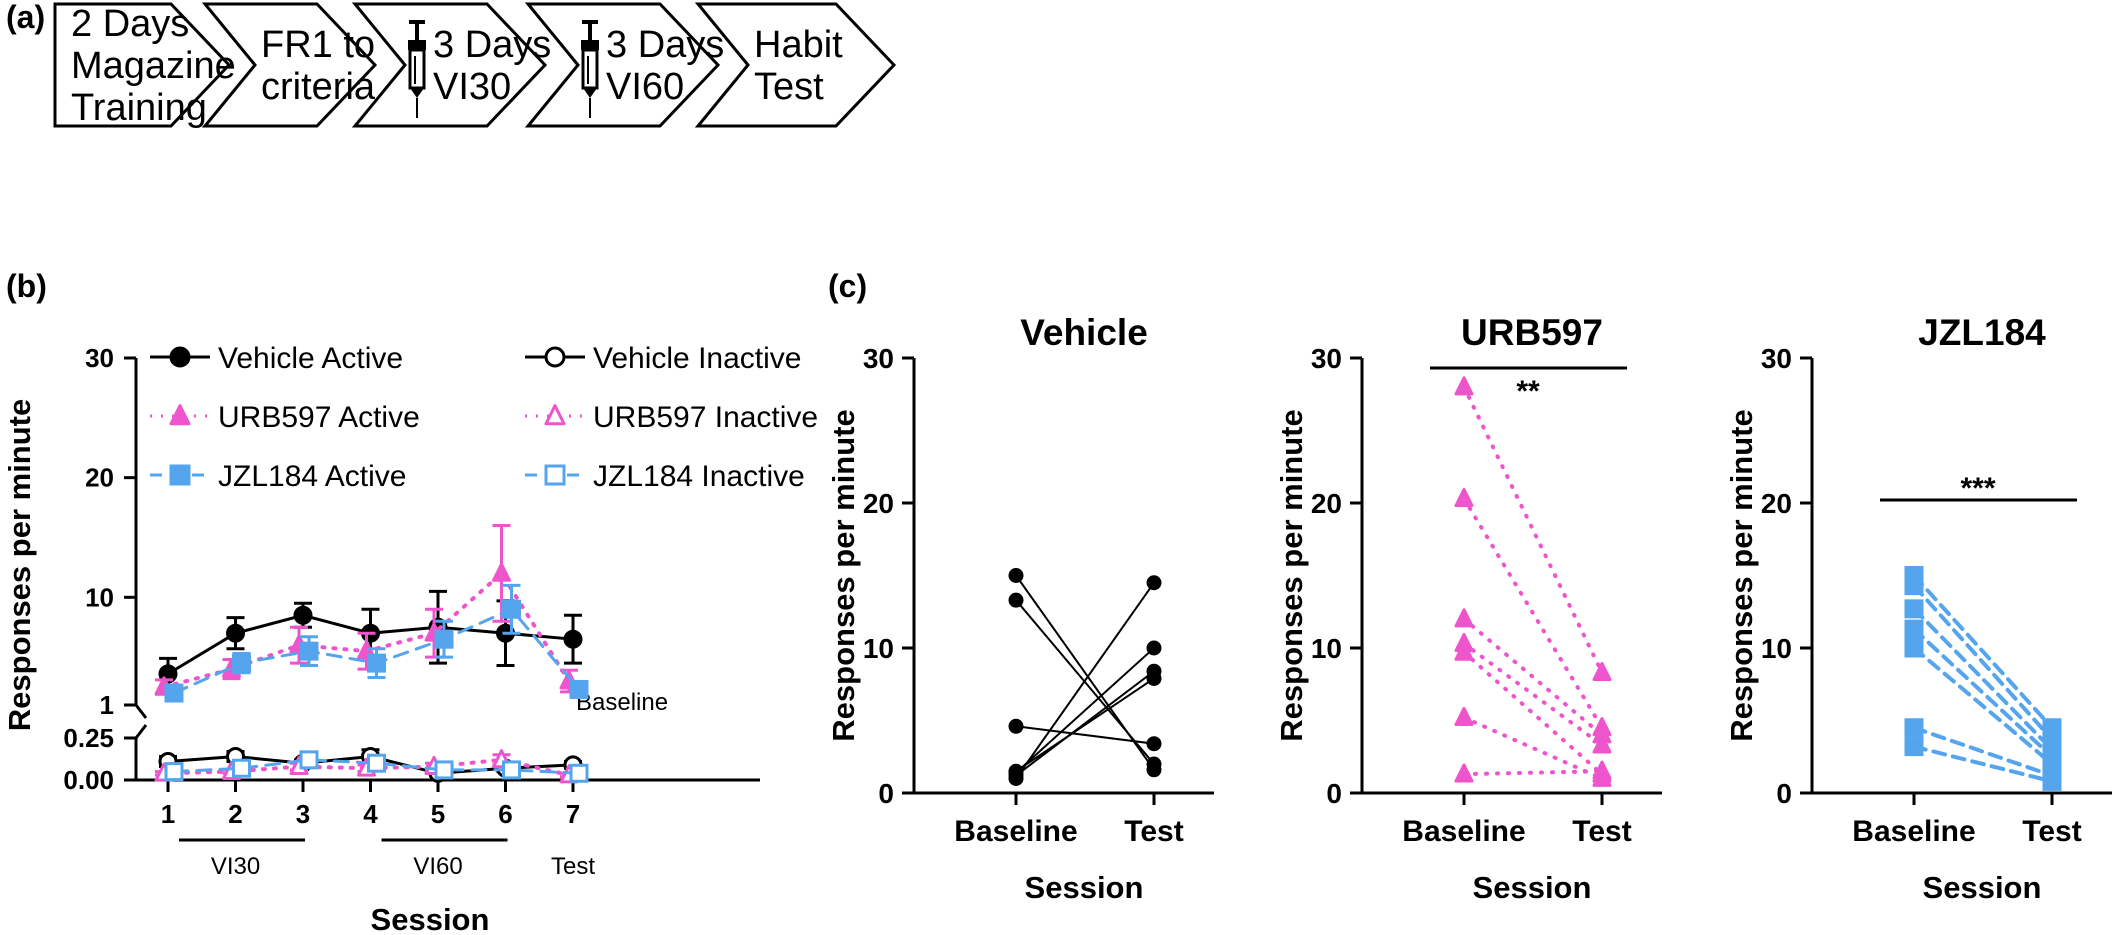 The height and width of the screenshot is (935, 2128). What do you see at coordinates (376, 766) in the screenshot?
I see `chart-b-series-jzl184-inactive` at bounding box center [376, 766].